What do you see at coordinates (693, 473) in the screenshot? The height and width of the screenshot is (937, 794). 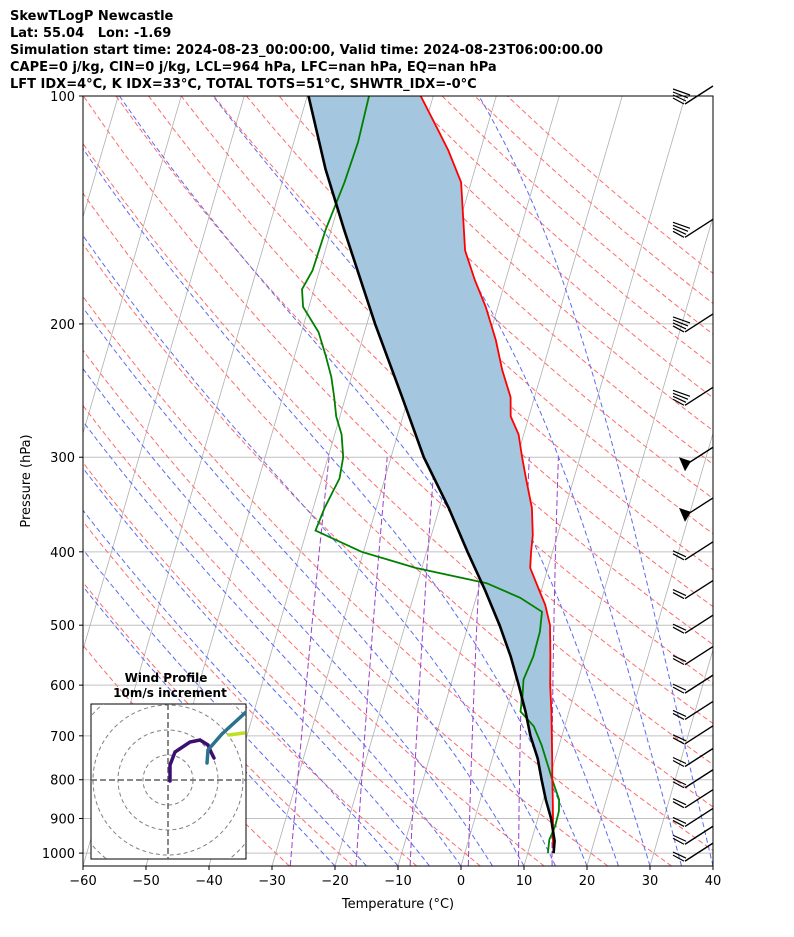 I see `wind-barbs` at bounding box center [693, 473].